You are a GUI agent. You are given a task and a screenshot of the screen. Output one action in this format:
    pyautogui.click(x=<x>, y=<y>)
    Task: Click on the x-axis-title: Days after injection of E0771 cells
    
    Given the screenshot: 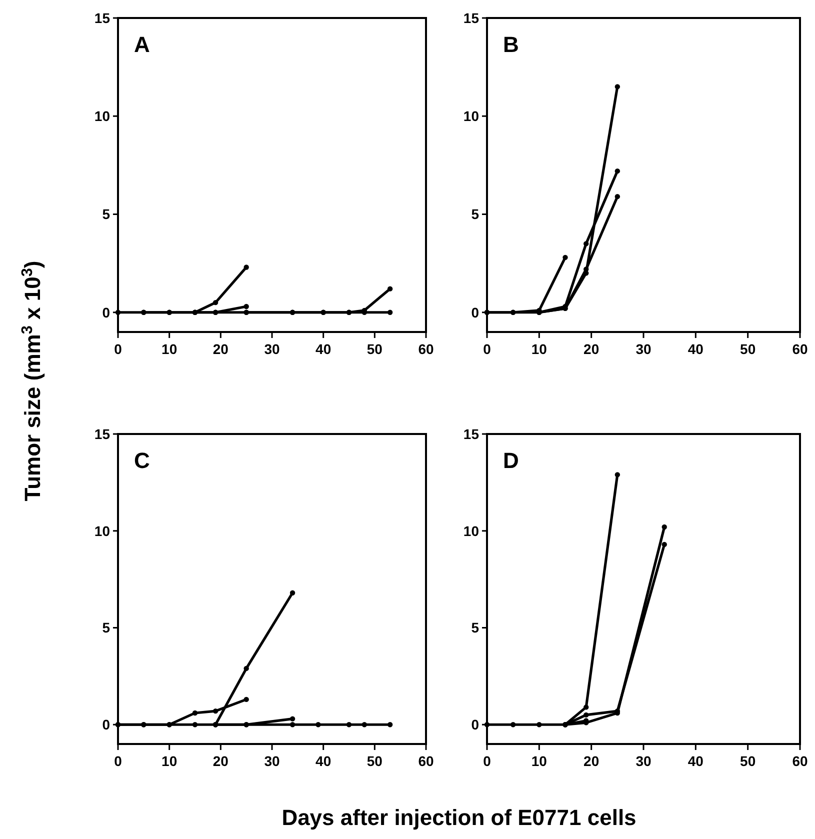 What is the action you would take?
    pyautogui.click(x=459, y=817)
    